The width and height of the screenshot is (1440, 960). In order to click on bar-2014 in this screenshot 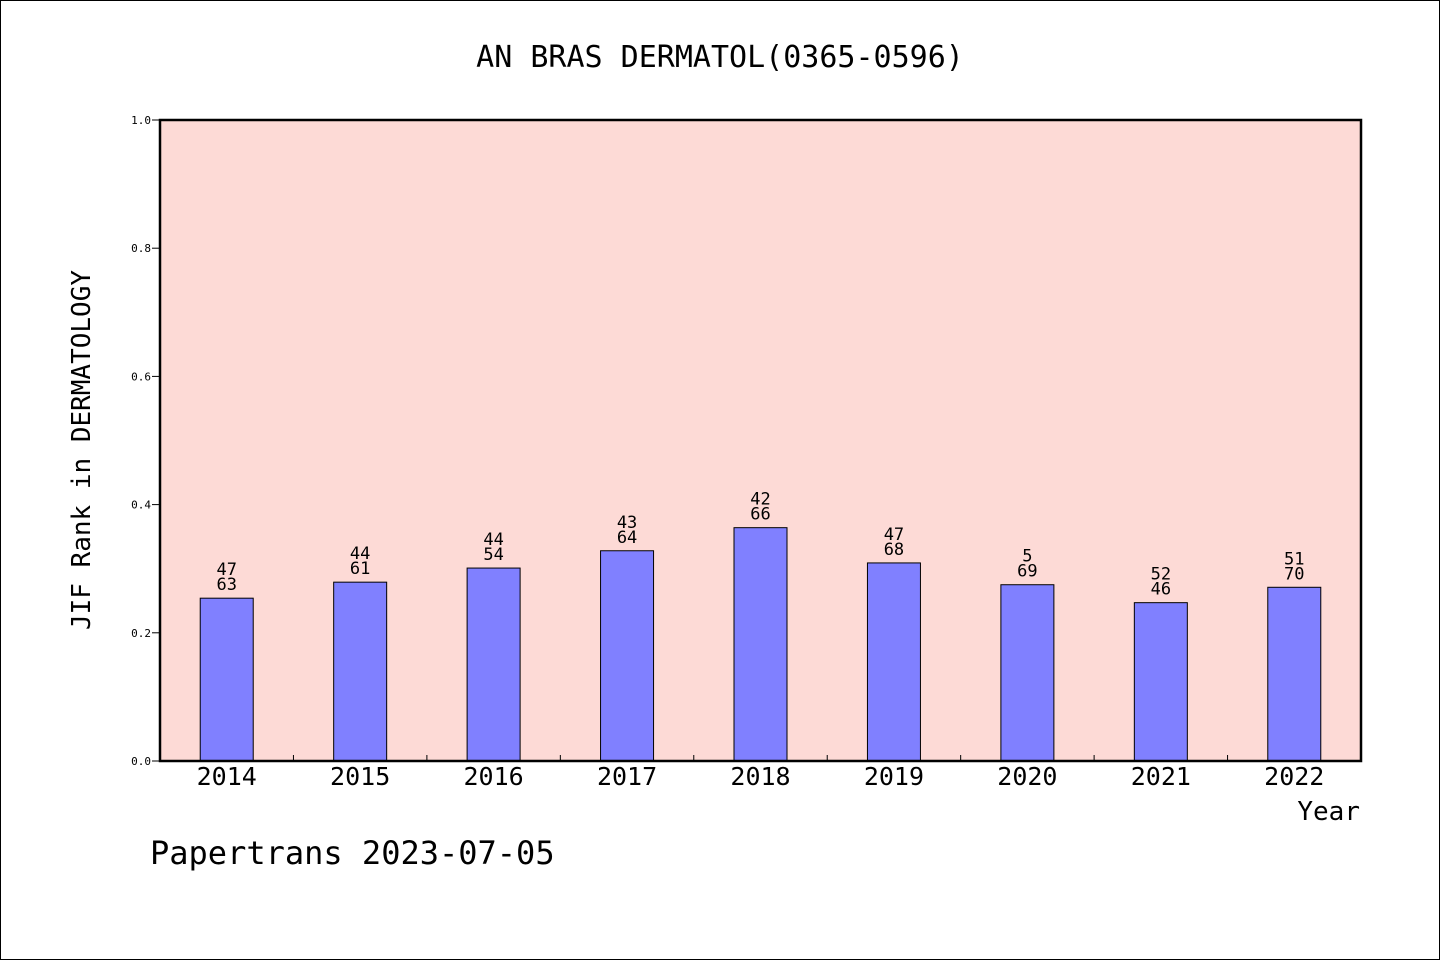, I will do `click(226, 679)`.